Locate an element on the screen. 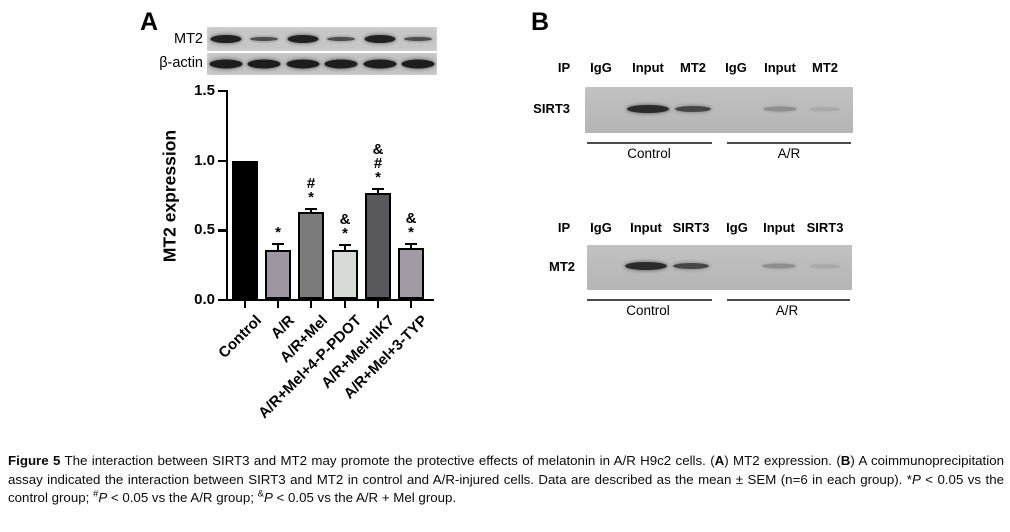  caption-segment: < 0.05 vs the control group; is located at coordinates (506, 488).